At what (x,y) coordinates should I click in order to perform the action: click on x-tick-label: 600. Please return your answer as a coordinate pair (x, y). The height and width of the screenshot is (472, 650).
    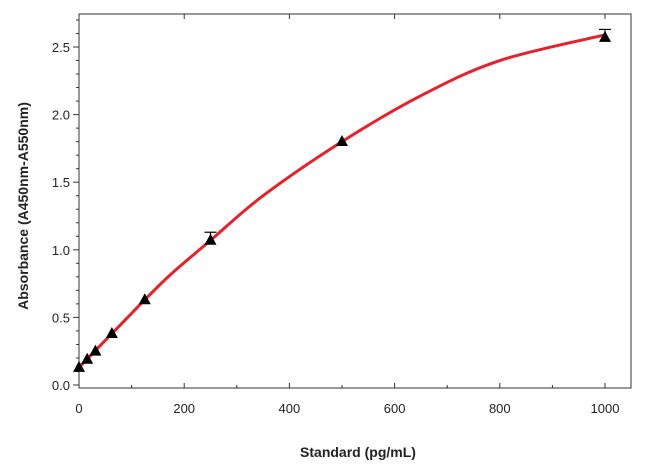
    Looking at the image, I should click on (395, 408).